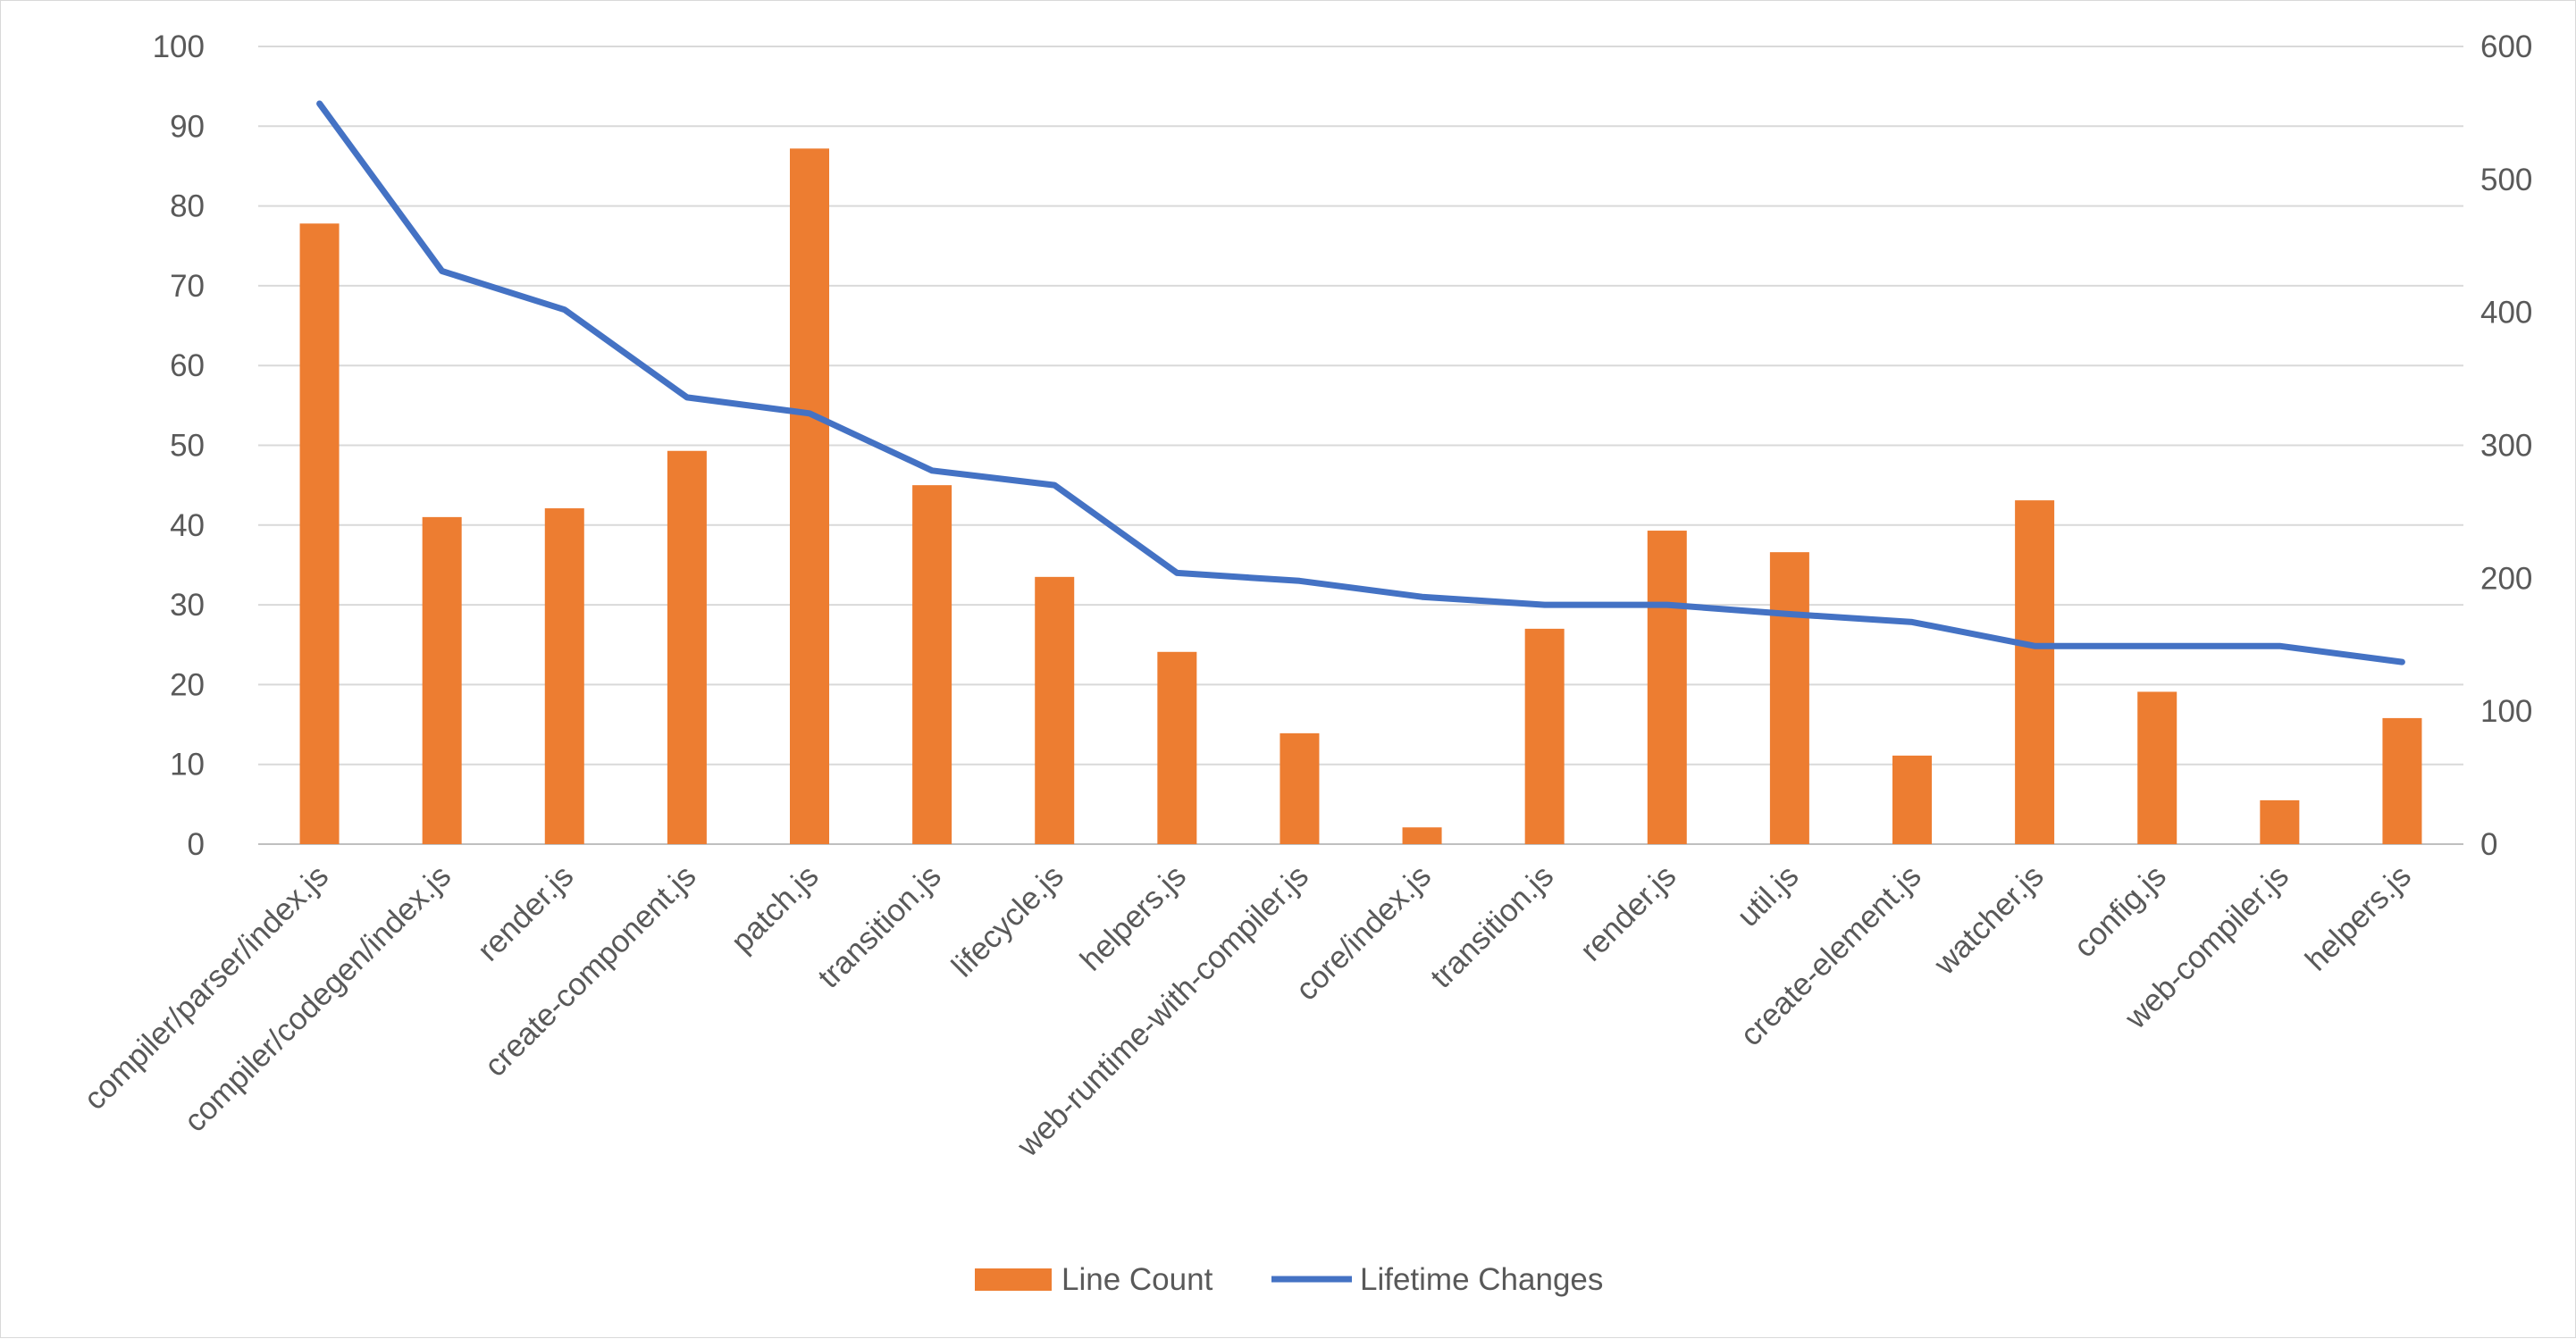 This screenshot has width=2576, height=1339. Describe the element at coordinates (775, 908) in the screenshot. I see `x-tick-label: patch.js` at that location.